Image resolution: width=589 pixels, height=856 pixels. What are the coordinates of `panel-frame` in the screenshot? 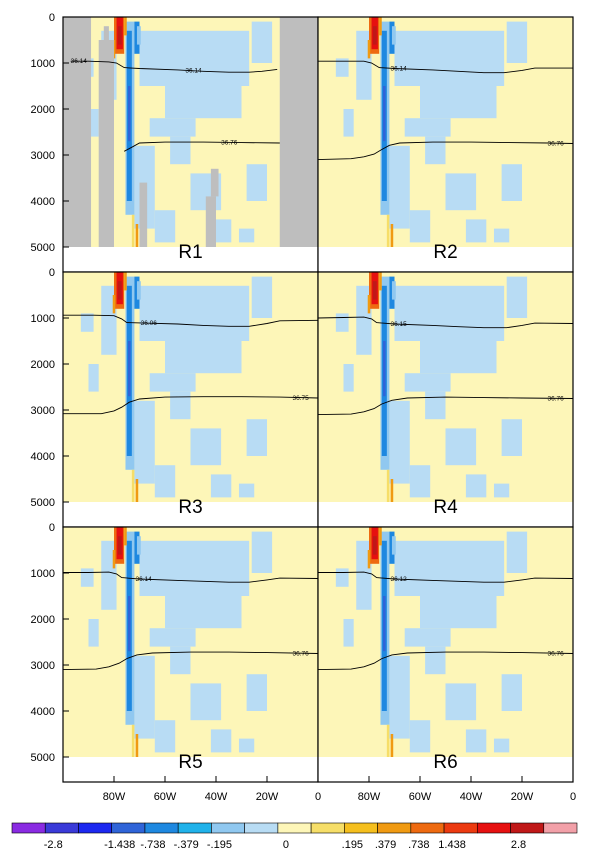 It's located at (445, 654).